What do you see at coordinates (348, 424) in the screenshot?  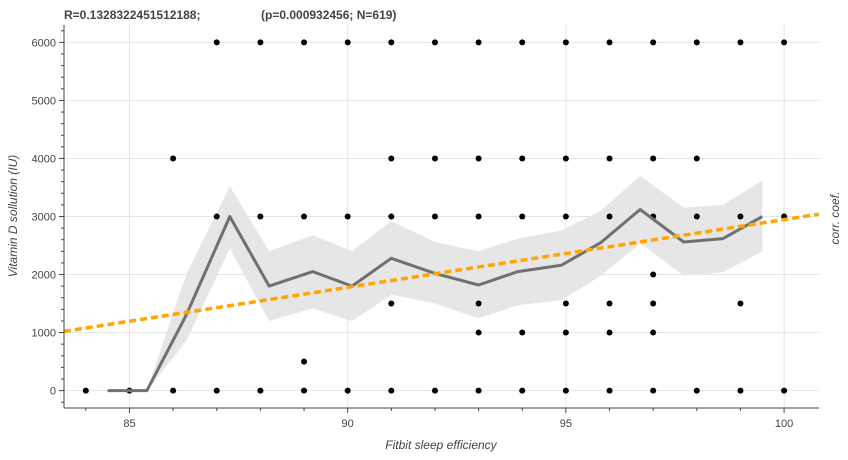 I see `x-tick-label: 90` at bounding box center [348, 424].